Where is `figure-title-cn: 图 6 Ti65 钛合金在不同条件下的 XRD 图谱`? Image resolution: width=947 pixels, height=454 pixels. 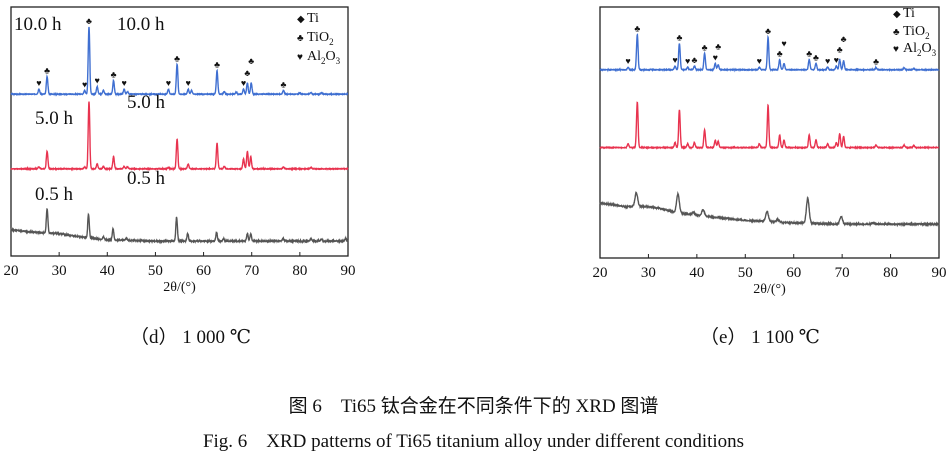 figure-title-cn: 图 6 Ti65 钛合金在不同条件下的 XRD 图谱 is located at coordinates (473, 406).